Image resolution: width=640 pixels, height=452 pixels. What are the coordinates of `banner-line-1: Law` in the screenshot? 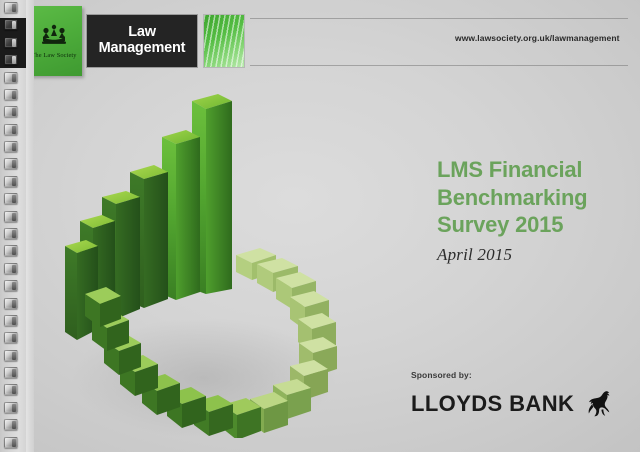 It's located at (142, 32).